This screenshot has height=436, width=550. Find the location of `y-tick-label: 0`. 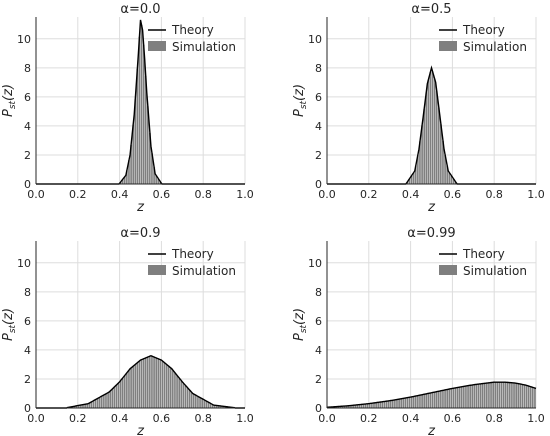

y-tick-label: 0 is located at coordinates (318, 408).